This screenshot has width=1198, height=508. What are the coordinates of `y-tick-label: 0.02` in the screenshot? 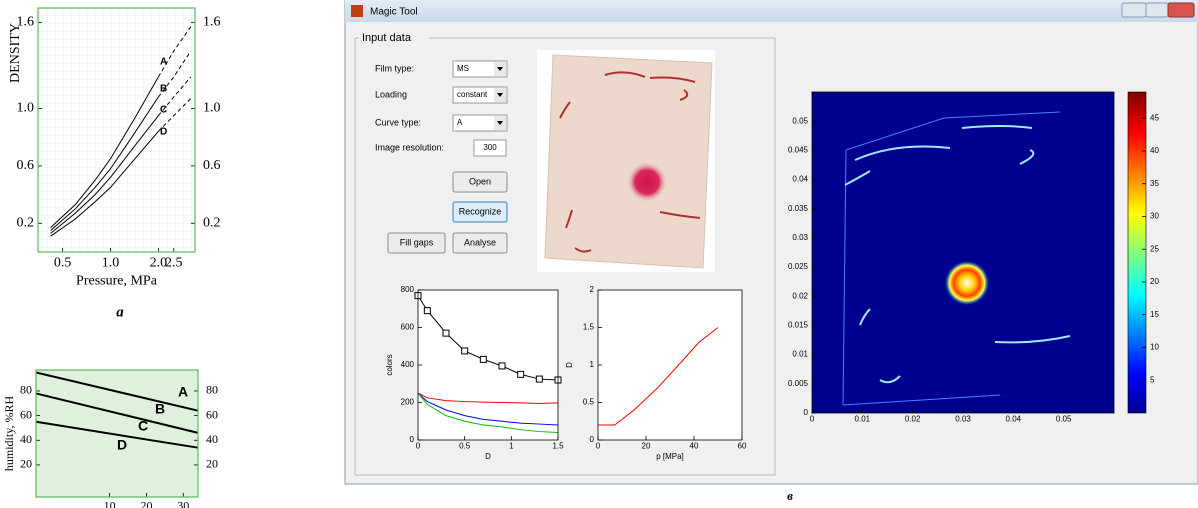 It's located at (800, 295).